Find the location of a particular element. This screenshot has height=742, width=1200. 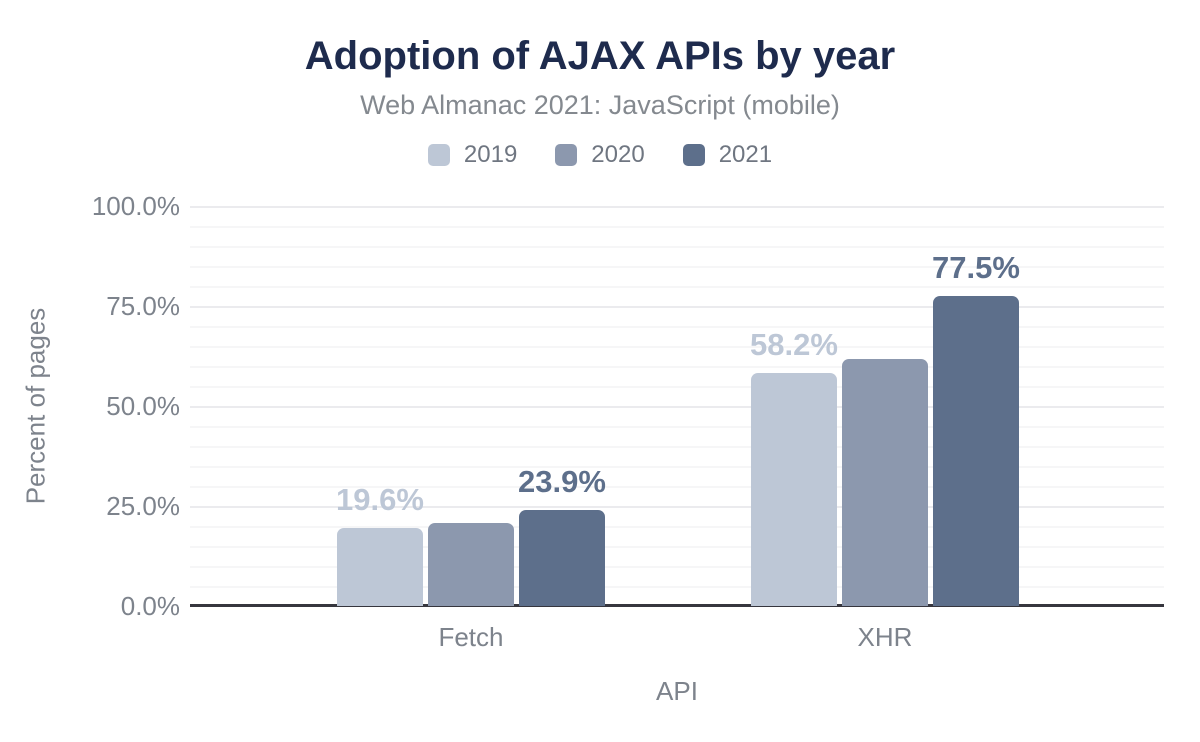

bar-fetch-2020 is located at coordinates (470, 564).